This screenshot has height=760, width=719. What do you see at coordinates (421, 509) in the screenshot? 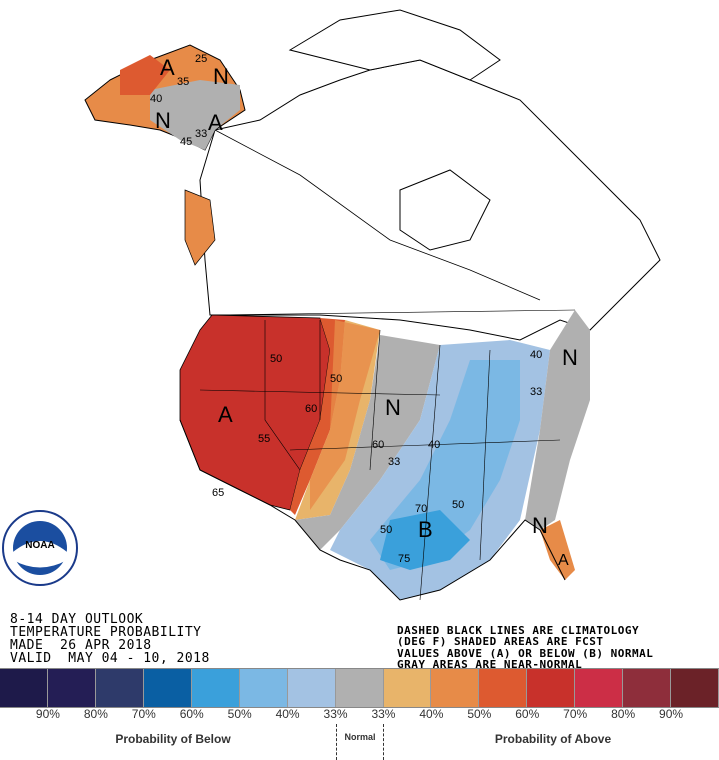
I see `contour-label: 70` at bounding box center [421, 509].